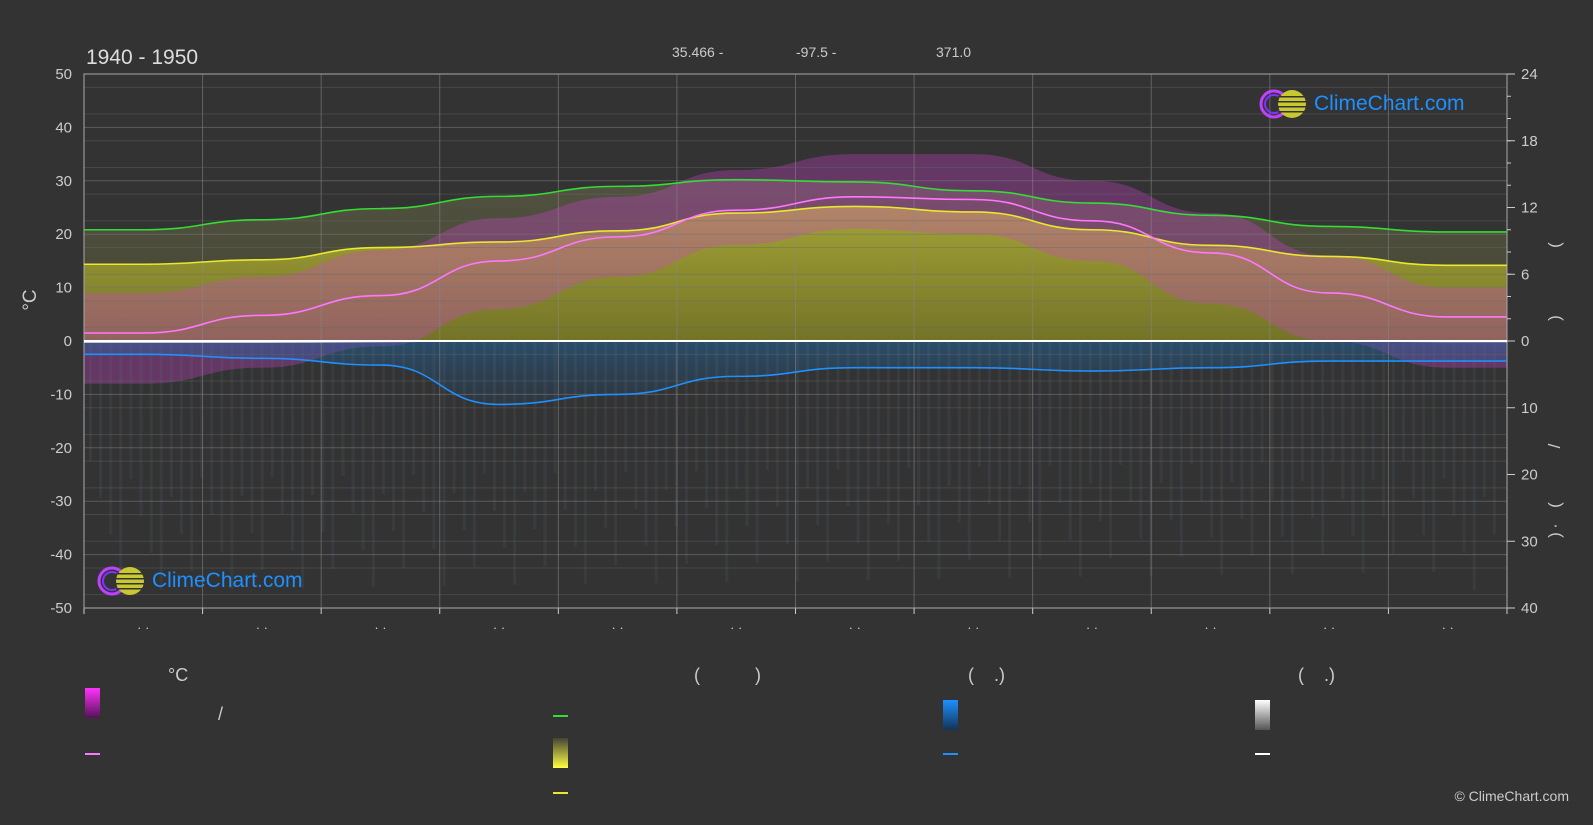  Describe the element at coordinates (986, 675) in the screenshot. I see `legend-rain-header: ( .)` at that location.